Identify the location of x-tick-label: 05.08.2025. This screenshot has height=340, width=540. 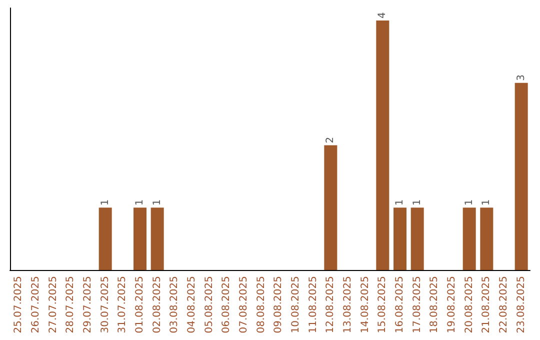
(209, 305).